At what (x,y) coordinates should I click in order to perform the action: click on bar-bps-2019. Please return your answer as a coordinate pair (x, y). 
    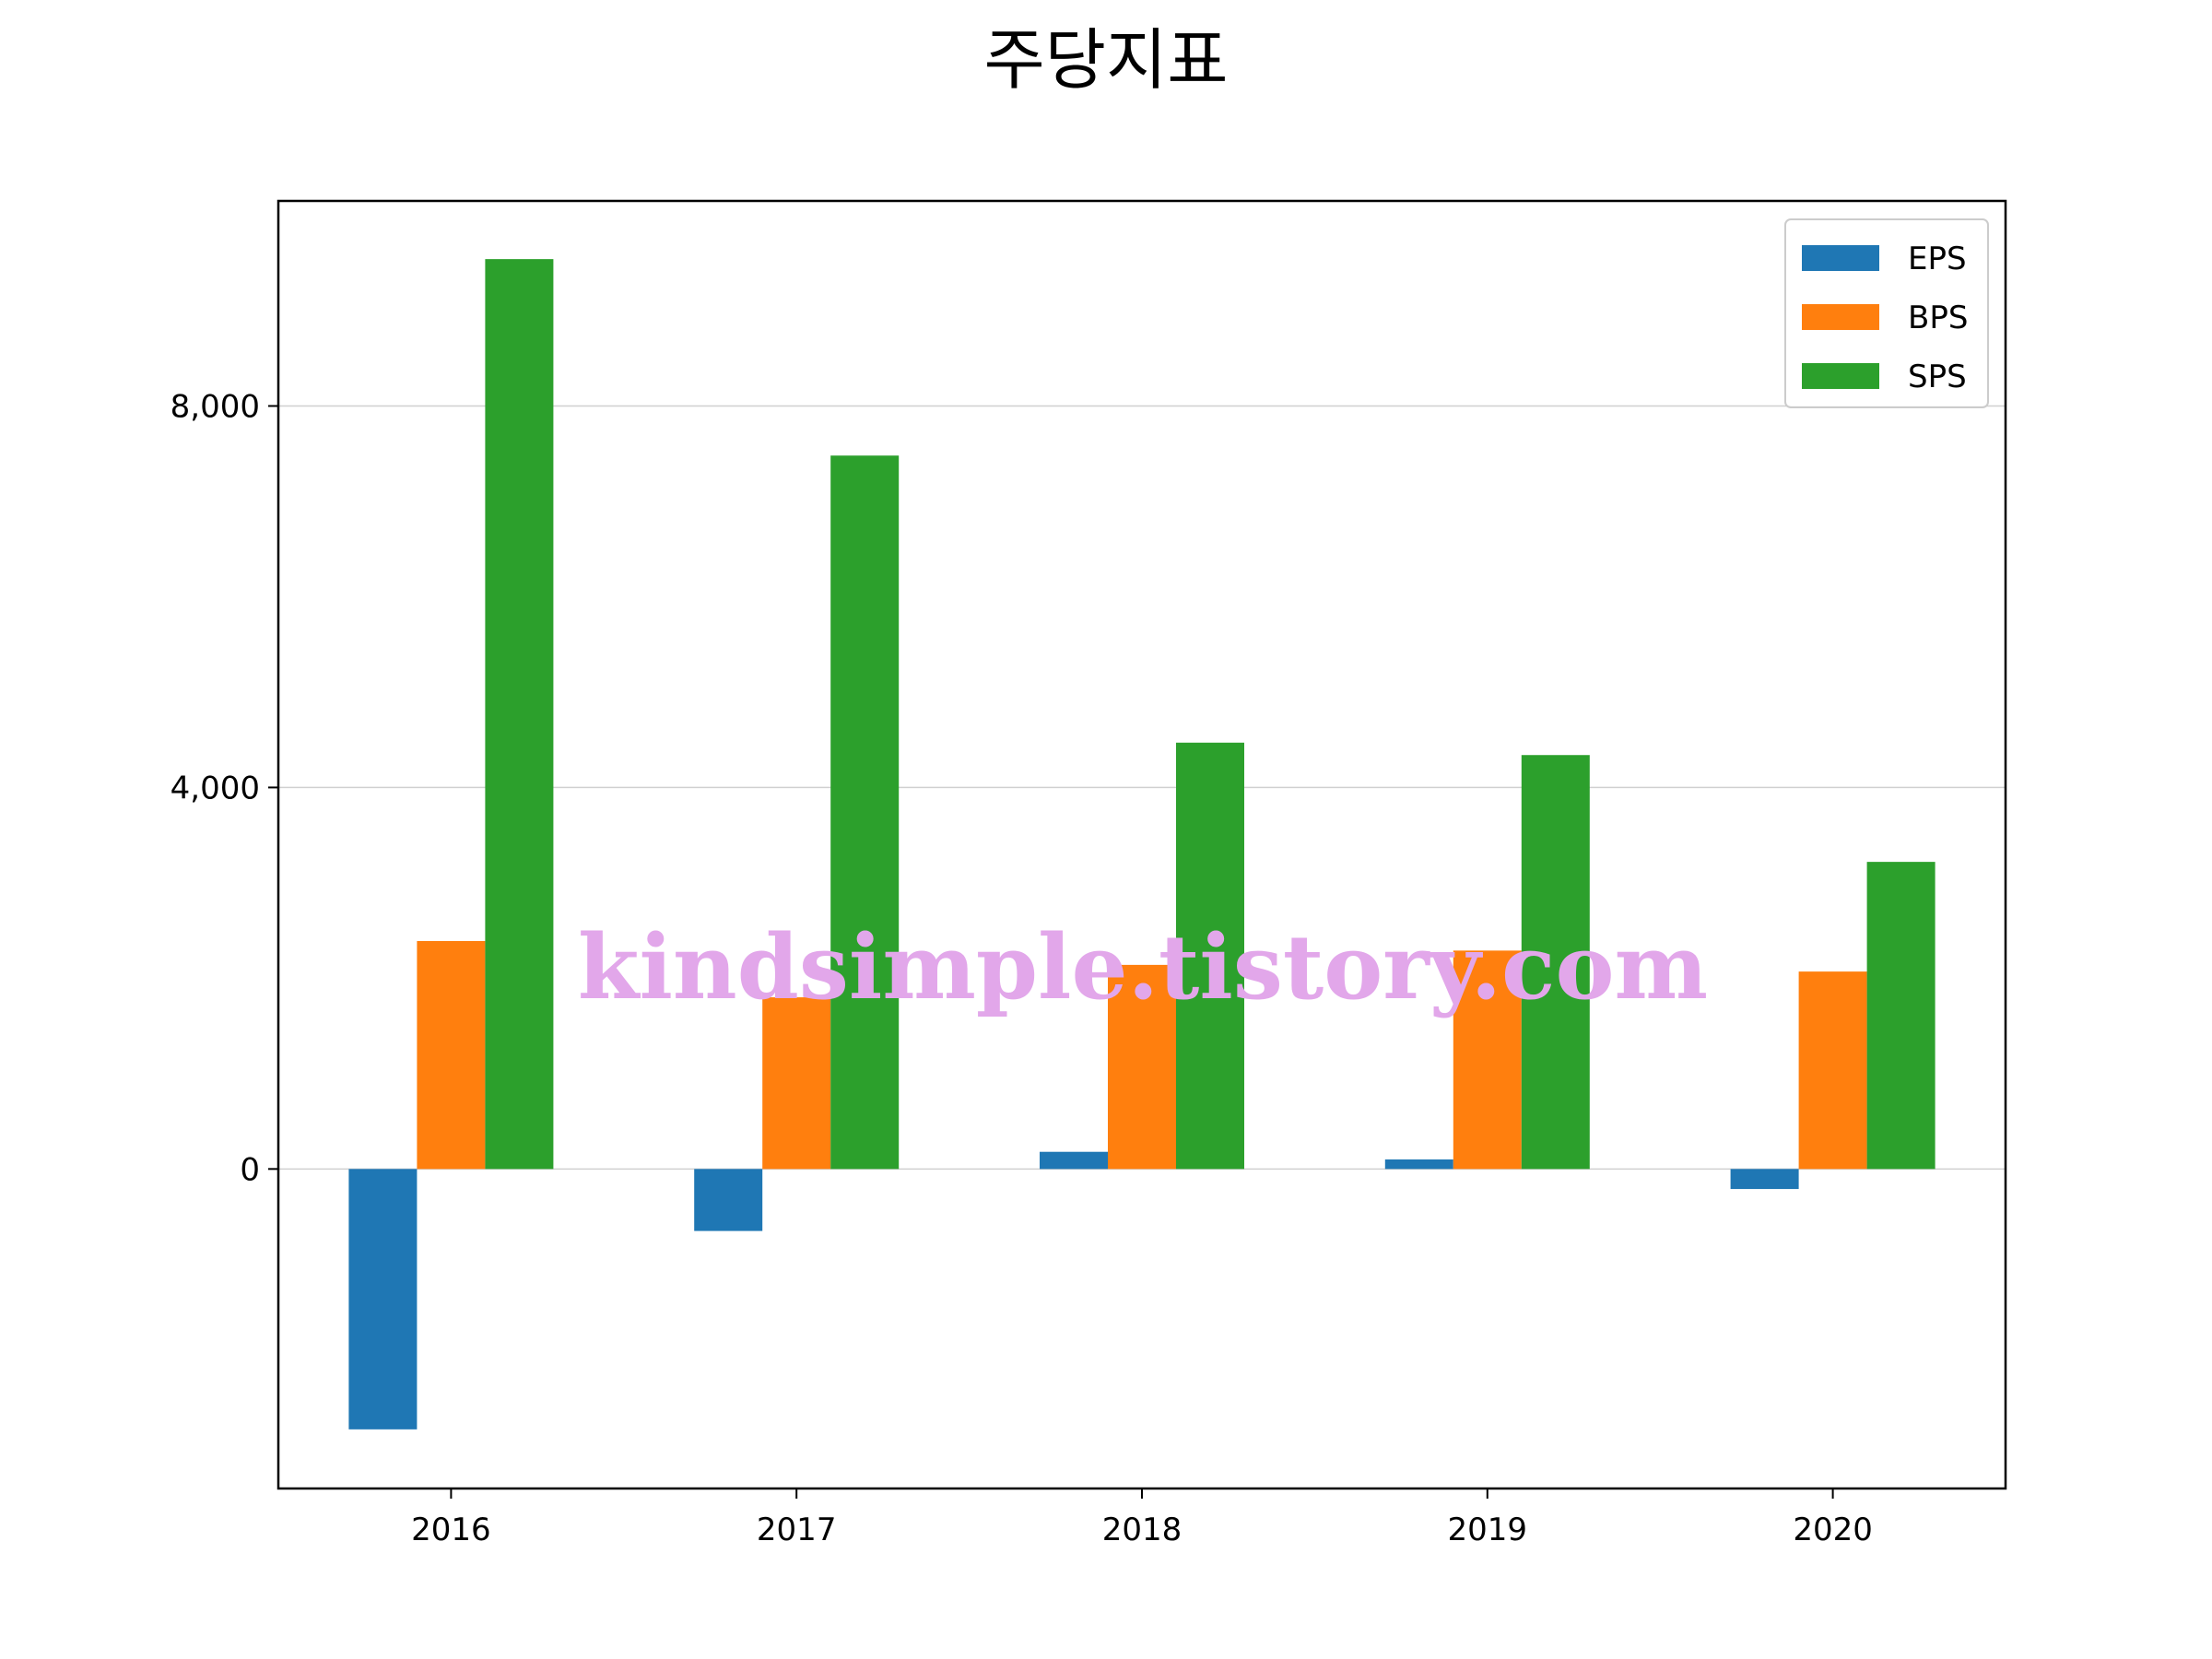
    Looking at the image, I should click on (1487, 1060).